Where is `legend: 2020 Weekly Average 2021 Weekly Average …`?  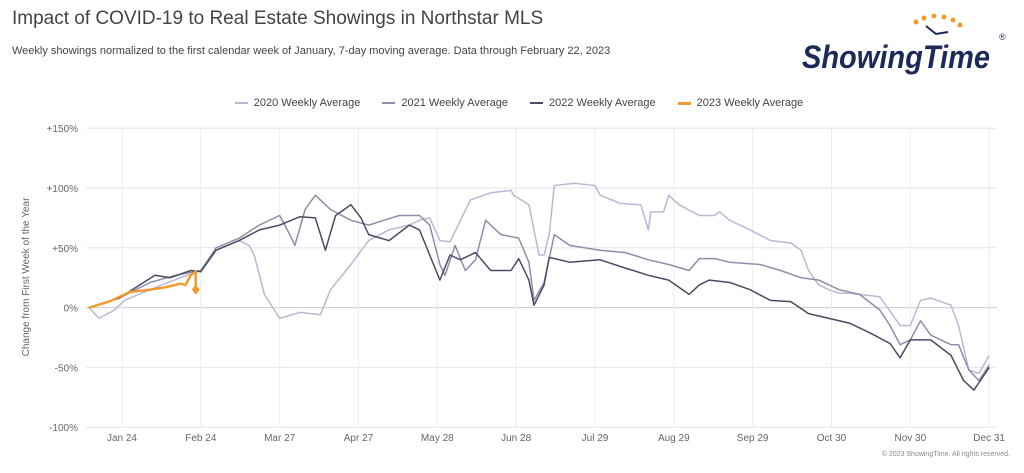
legend: 2020 Weekly Average 2021 Weekly Average … is located at coordinates (512, 103).